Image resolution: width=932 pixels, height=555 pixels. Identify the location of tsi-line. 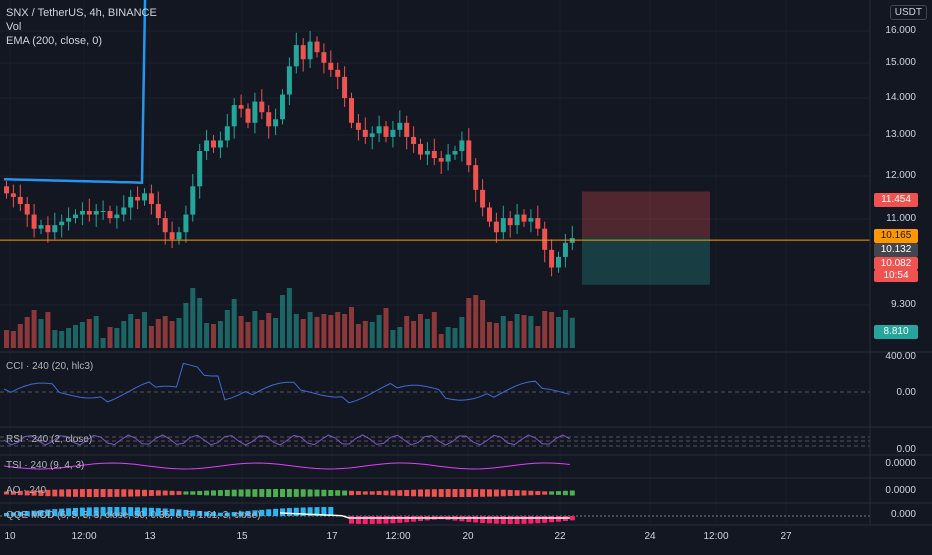
(286, 466).